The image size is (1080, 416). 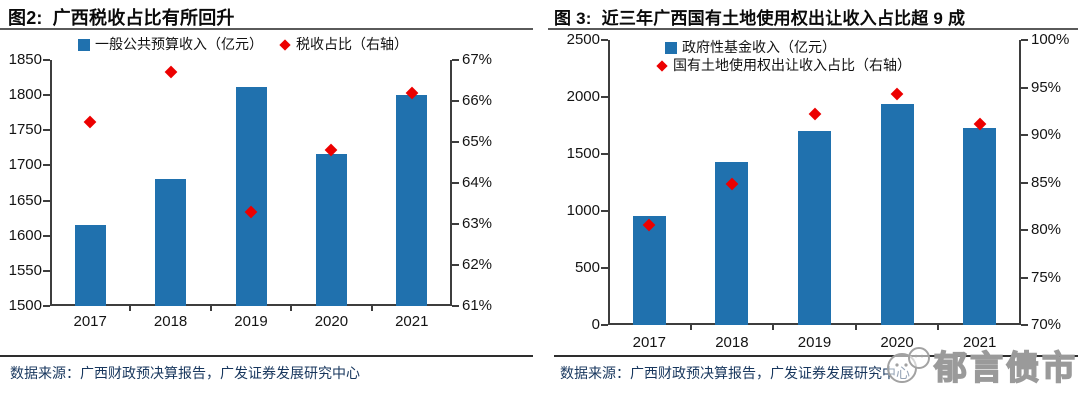 I want to click on y-axis-label: 1600, so click(x=25, y=235).